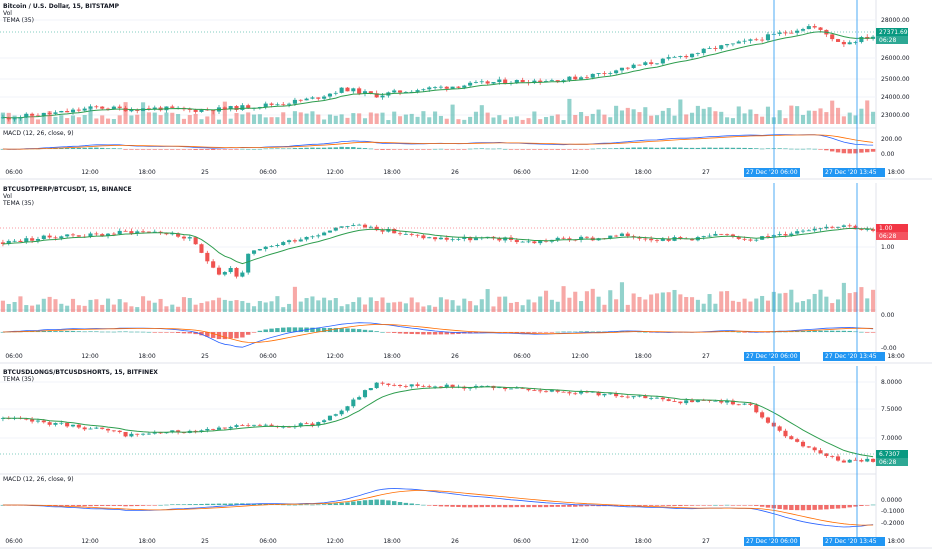 Image resolution: width=932 pixels, height=554 pixels. Describe the element at coordinates (892, 236) in the screenshot. I see `countdown-tag` at that location.